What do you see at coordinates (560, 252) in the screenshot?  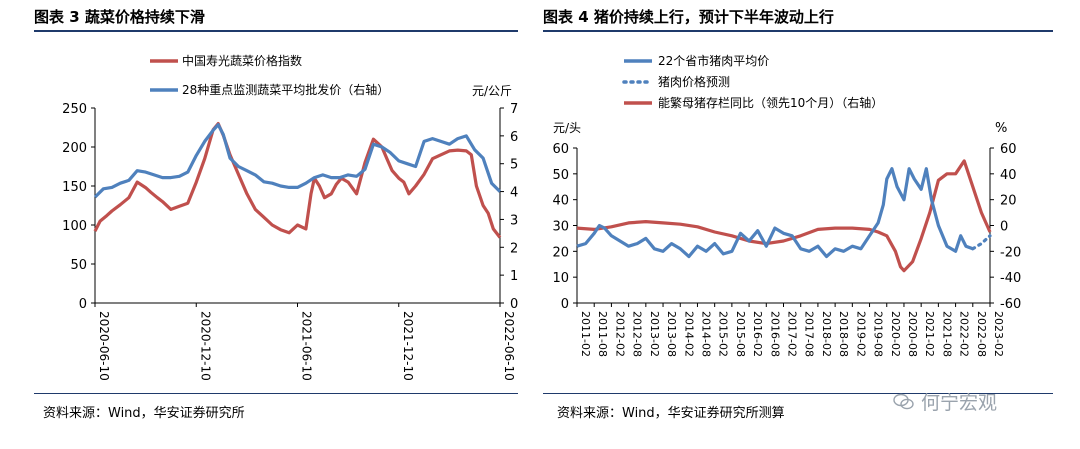 I see `y-left-tick-label: 20` at bounding box center [560, 252].